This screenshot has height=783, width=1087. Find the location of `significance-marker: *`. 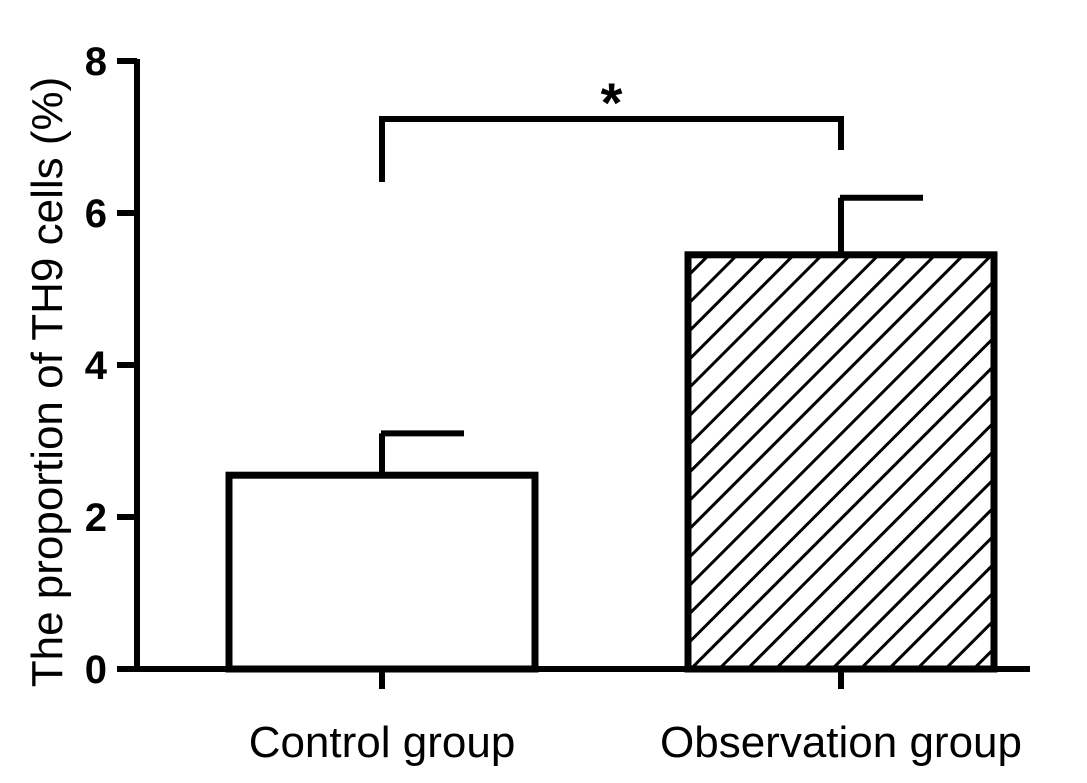

significance-marker: * is located at coordinates (612, 102).